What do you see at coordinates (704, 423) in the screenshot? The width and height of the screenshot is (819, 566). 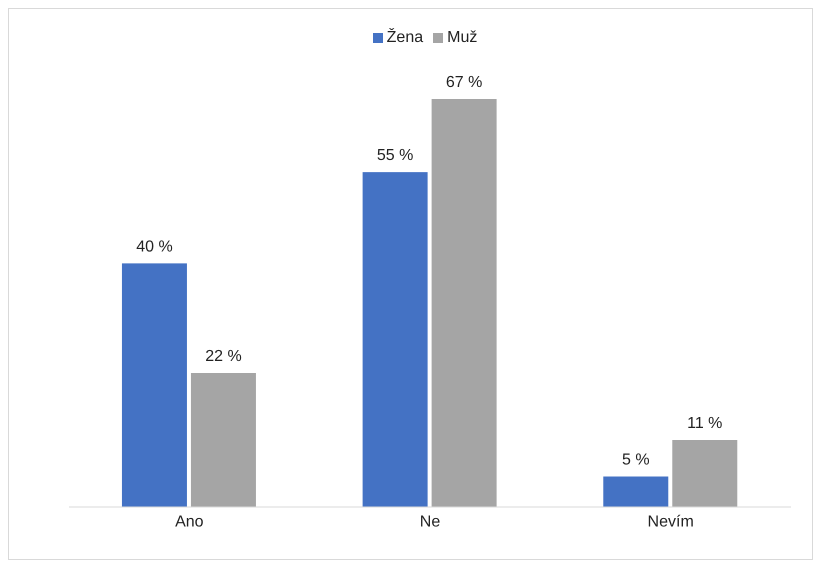 I see `data-label: 11 %` at bounding box center [704, 423].